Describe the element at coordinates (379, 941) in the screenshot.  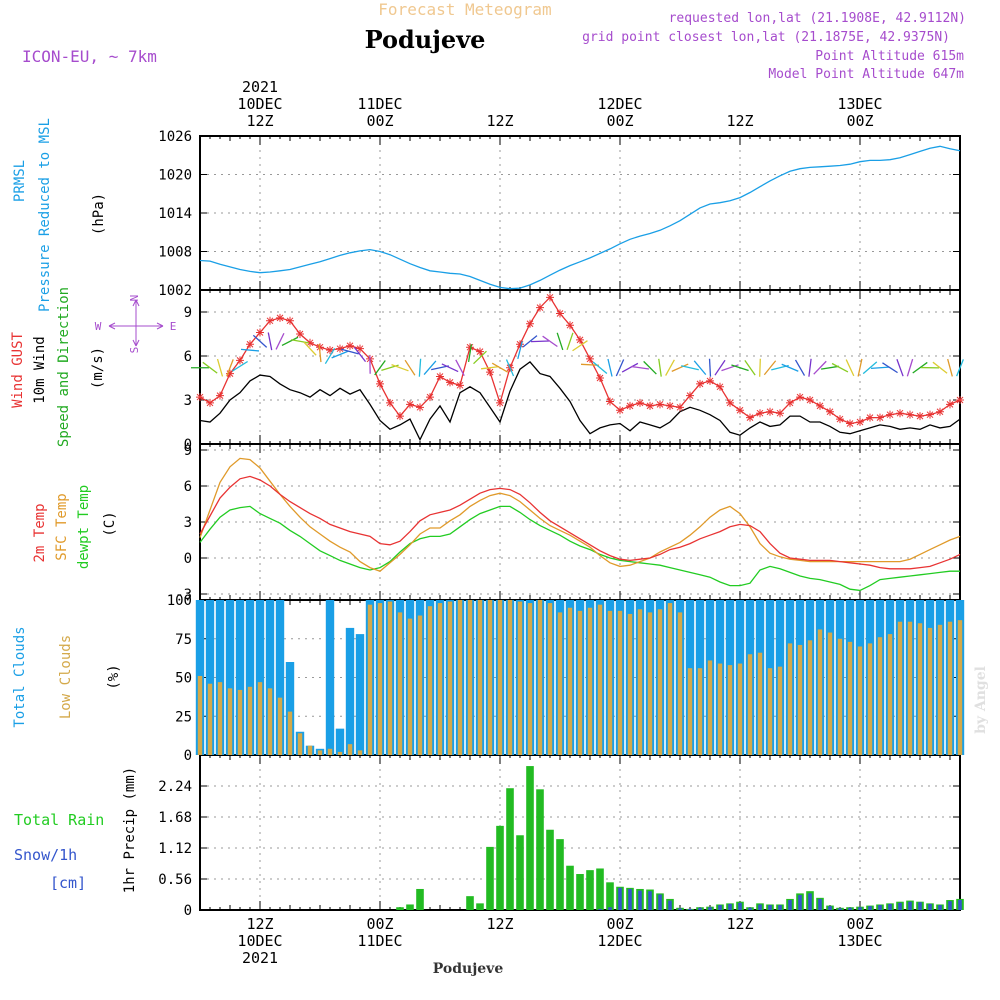
I see `bottom-time-label: 11DEC` at that location.